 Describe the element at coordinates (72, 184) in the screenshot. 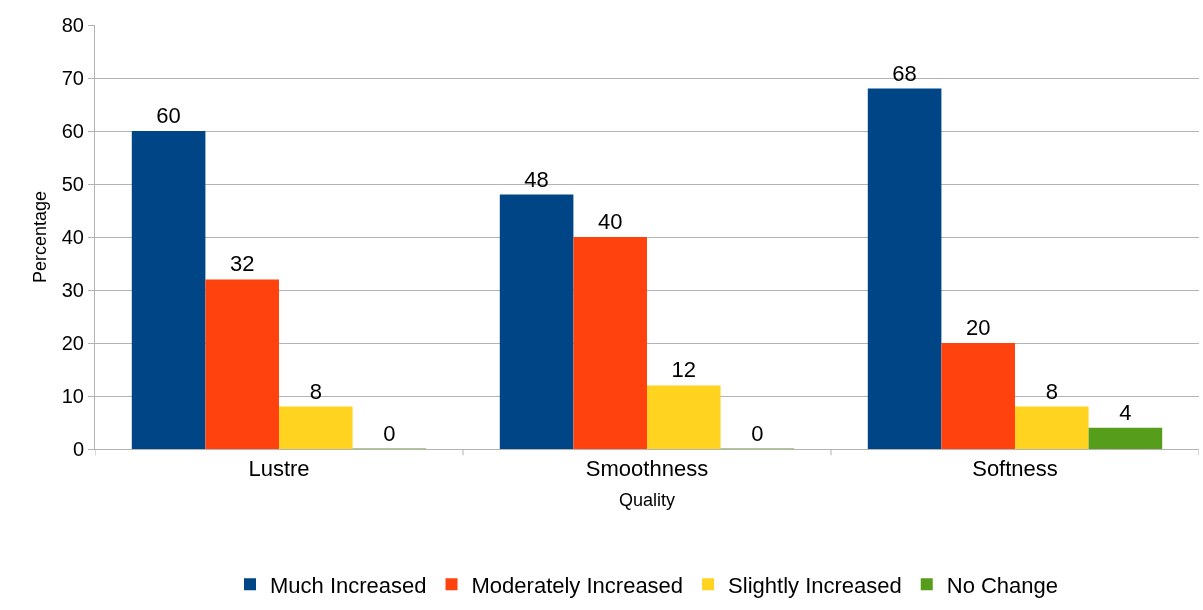

I see `y-tick-label: 50` at that location.